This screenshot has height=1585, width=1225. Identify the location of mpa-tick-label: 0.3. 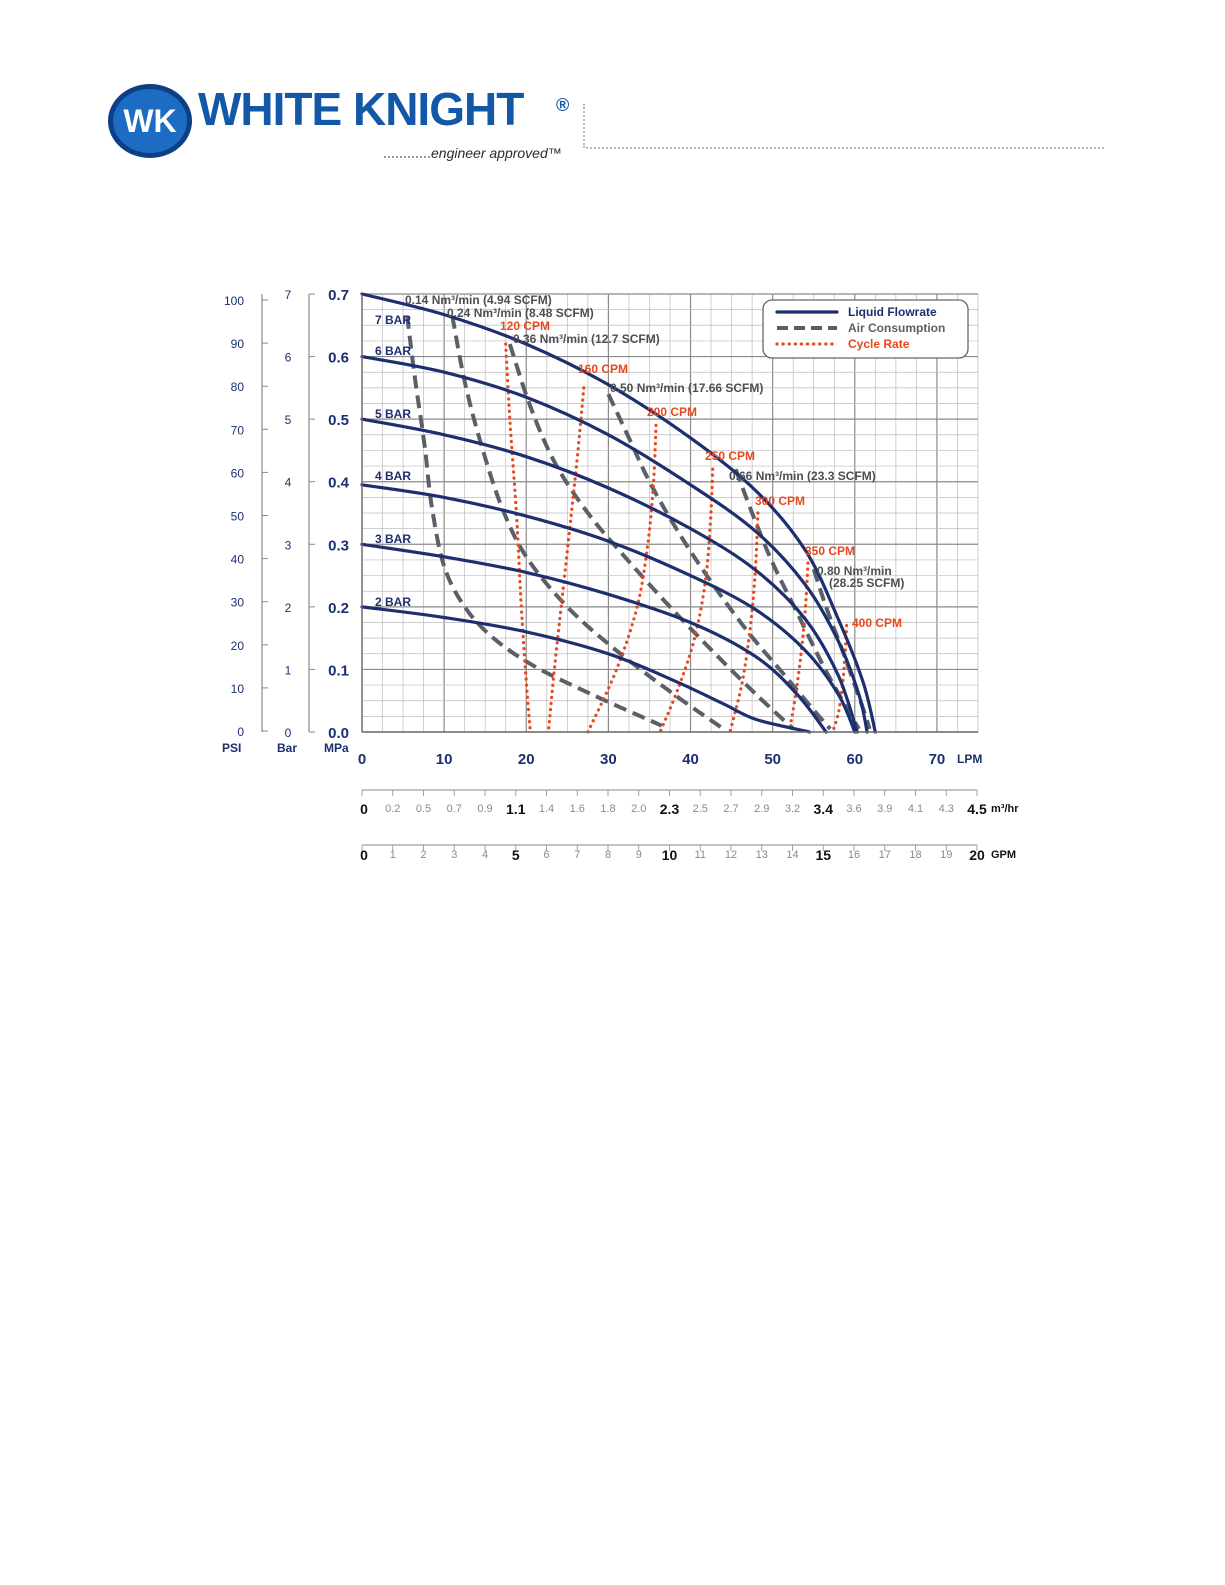
(338, 545).